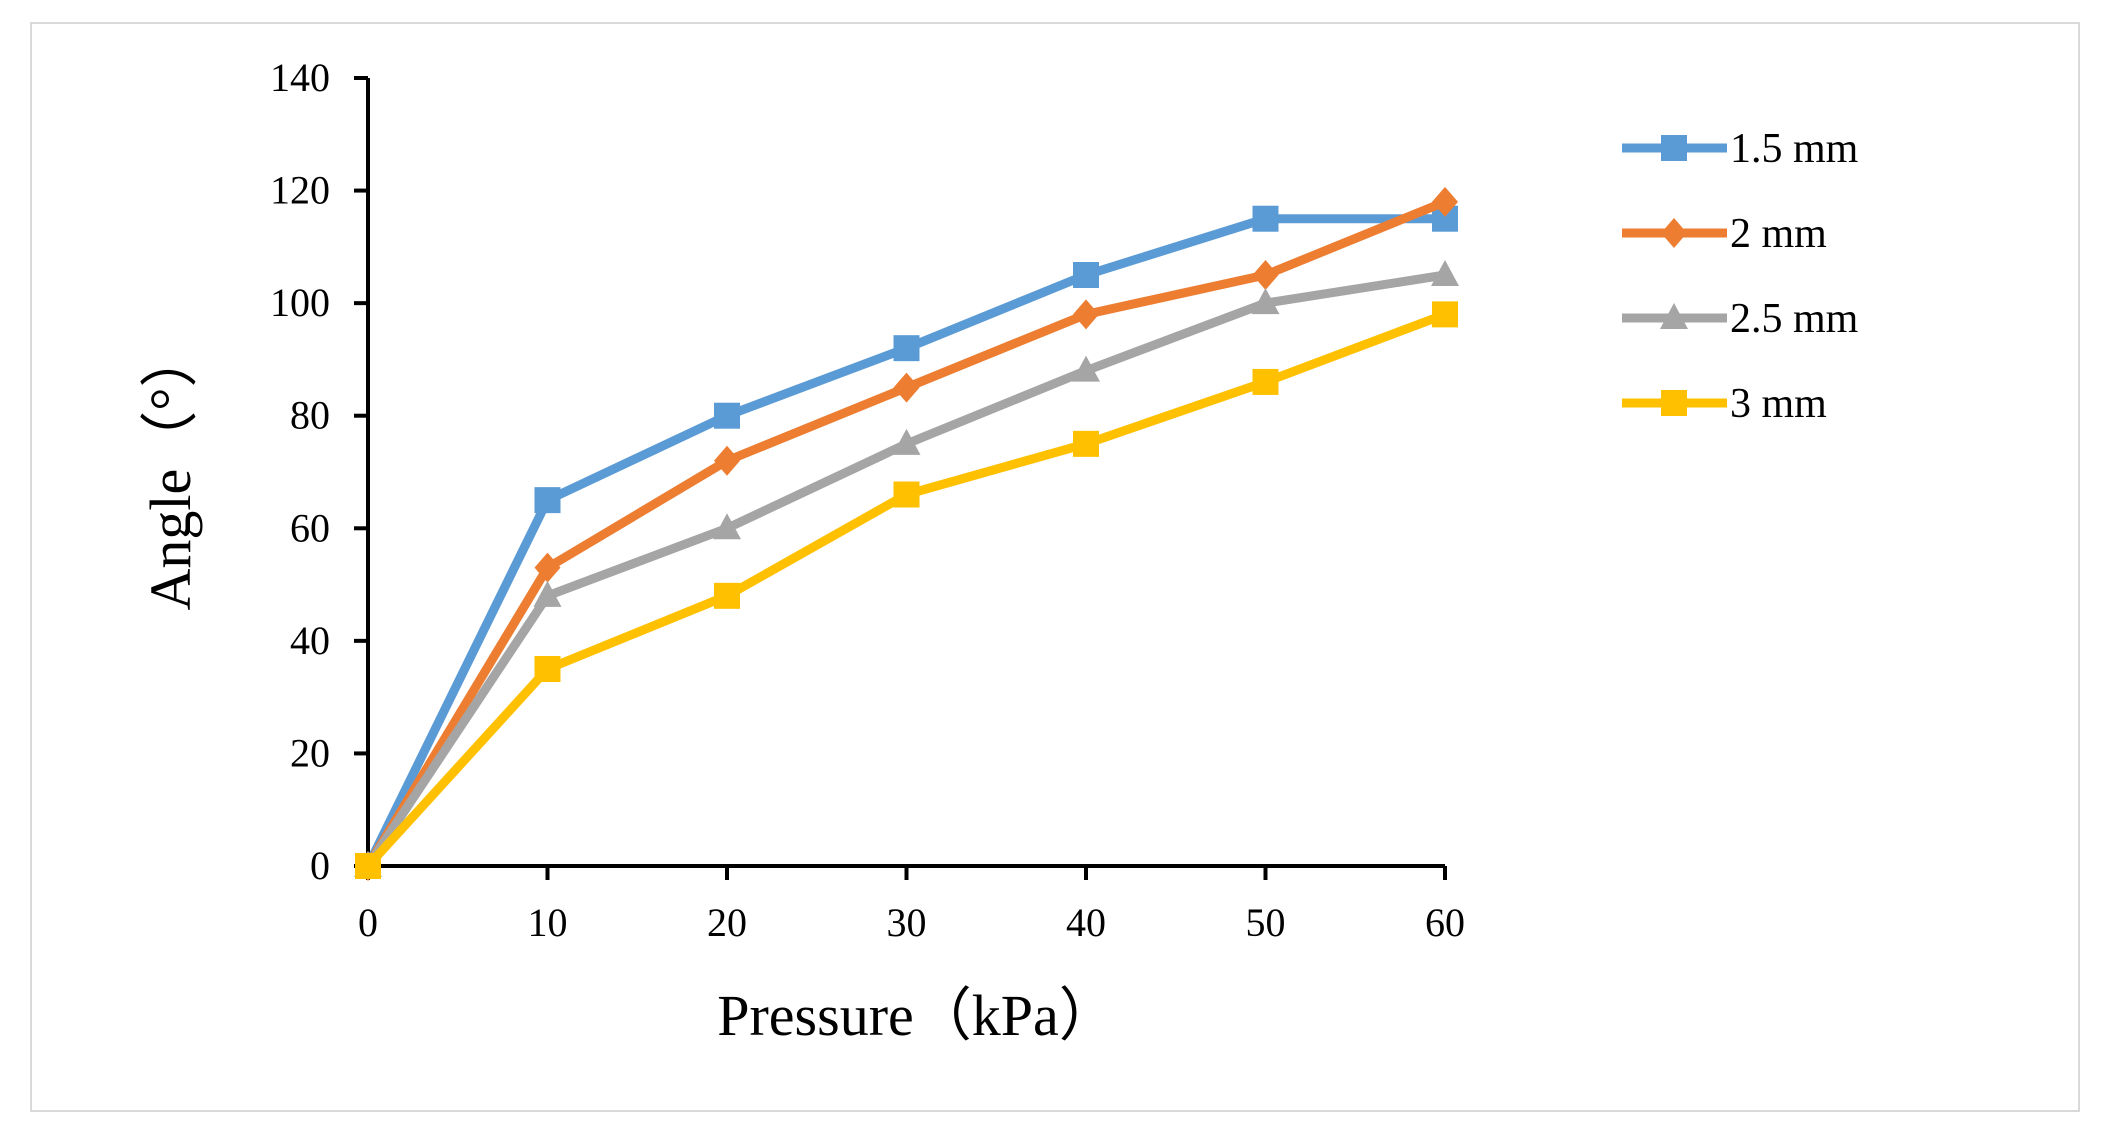 The width and height of the screenshot is (2117, 1141). What do you see at coordinates (1778, 404) in the screenshot?
I see `legend-label: 3 mm` at bounding box center [1778, 404].